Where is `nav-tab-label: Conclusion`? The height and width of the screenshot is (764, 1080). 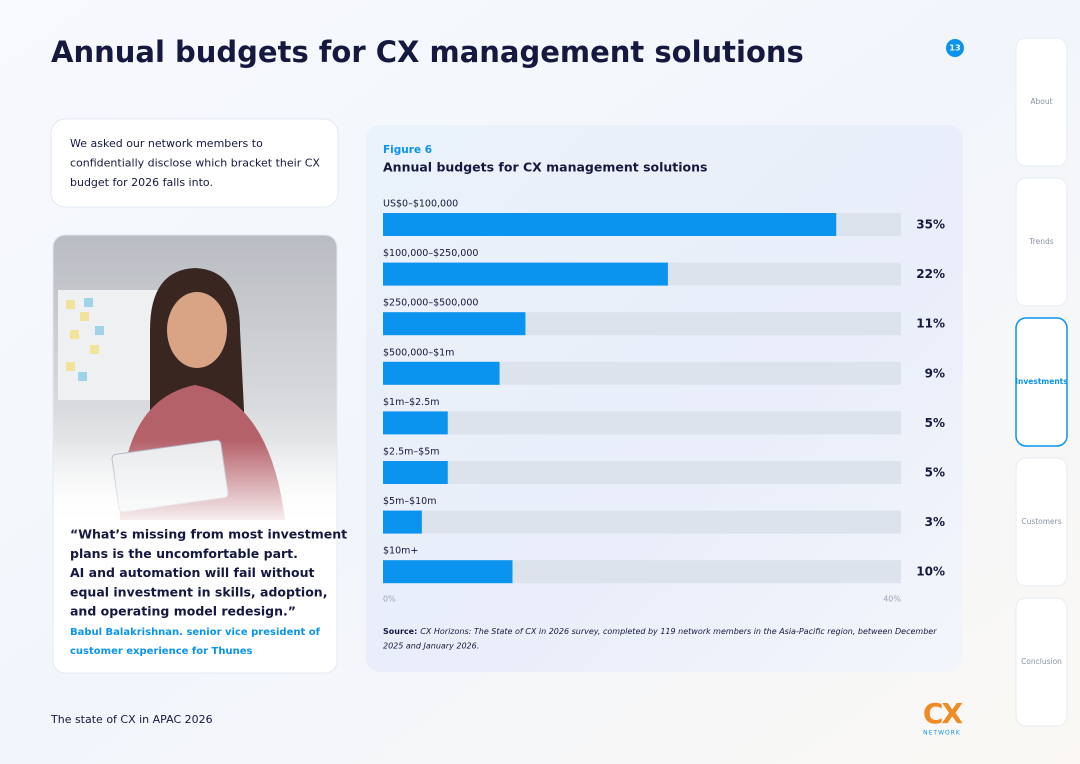 nav-tab-label: Conclusion is located at coordinates (1041, 661).